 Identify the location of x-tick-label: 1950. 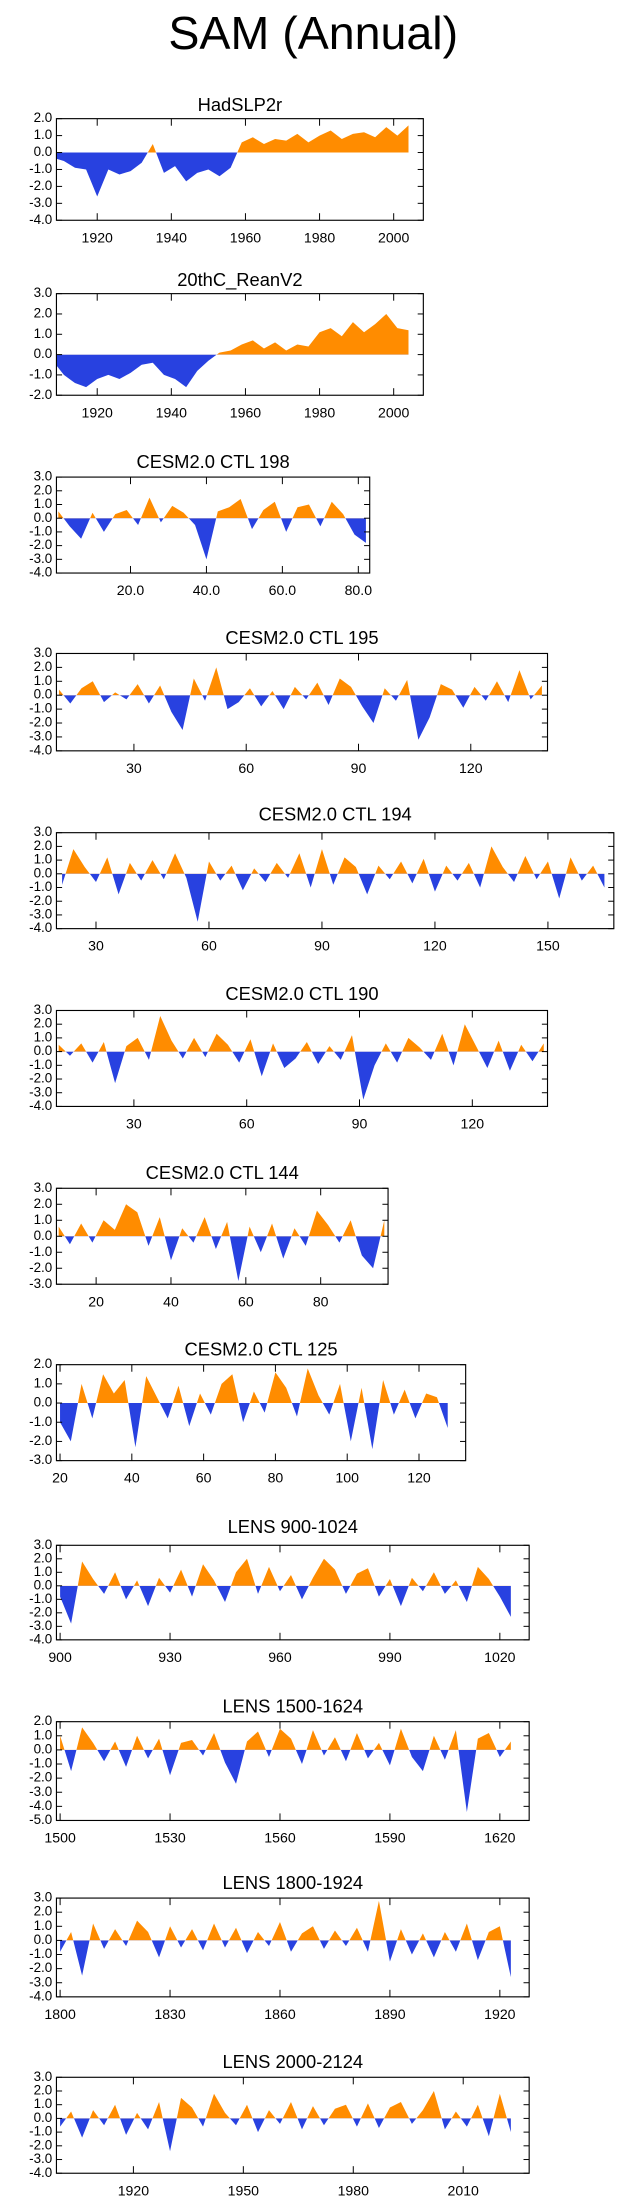
(244, 2190).